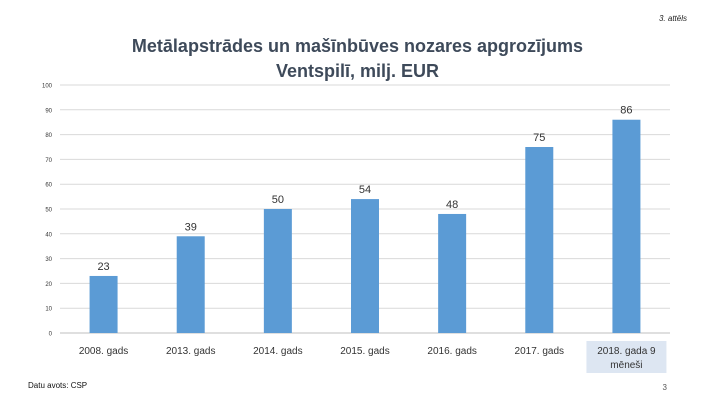 The height and width of the screenshot is (402, 715). What do you see at coordinates (191, 227) in the screenshot?
I see `data-label: 39` at bounding box center [191, 227].